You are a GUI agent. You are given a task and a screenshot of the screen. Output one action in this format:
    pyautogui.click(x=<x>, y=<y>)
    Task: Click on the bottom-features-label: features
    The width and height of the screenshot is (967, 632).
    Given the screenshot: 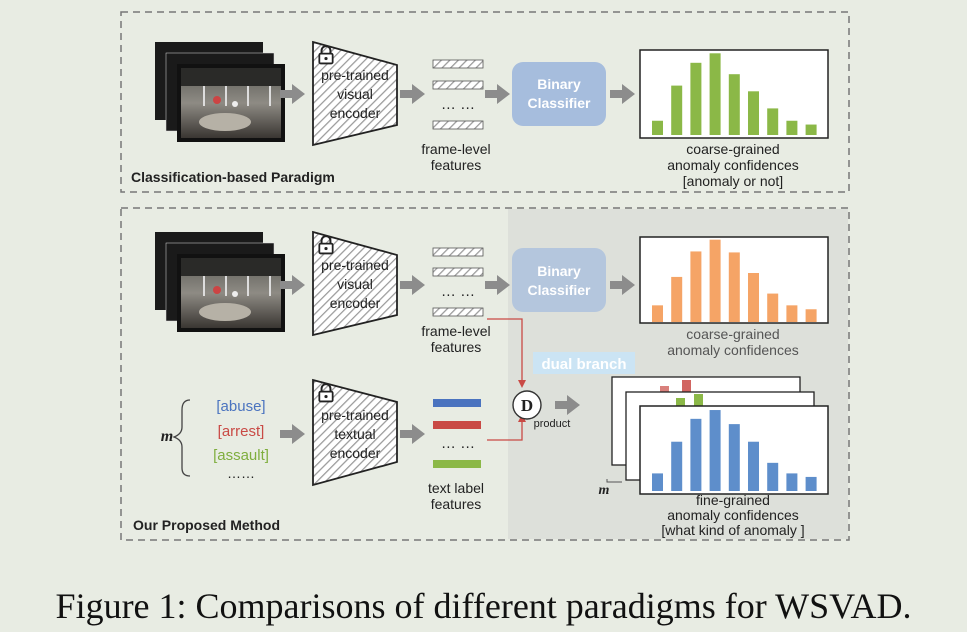 What is the action you would take?
    pyautogui.click(x=456, y=347)
    